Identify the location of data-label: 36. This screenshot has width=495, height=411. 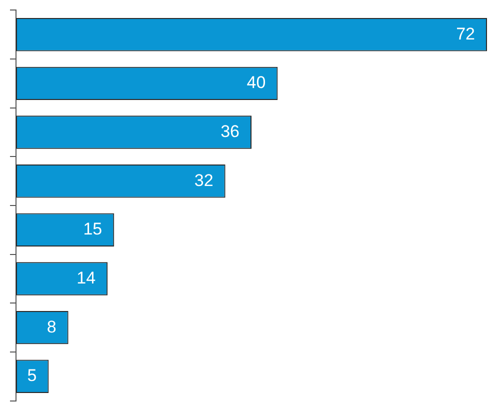
(230, 131).